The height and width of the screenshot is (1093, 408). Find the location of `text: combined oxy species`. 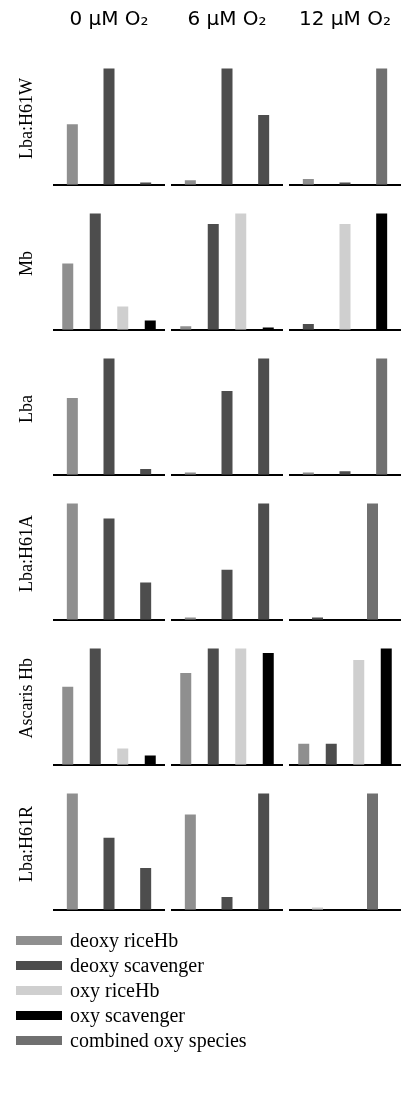

text: combined oxy species is located at coordinates (158, 1040).